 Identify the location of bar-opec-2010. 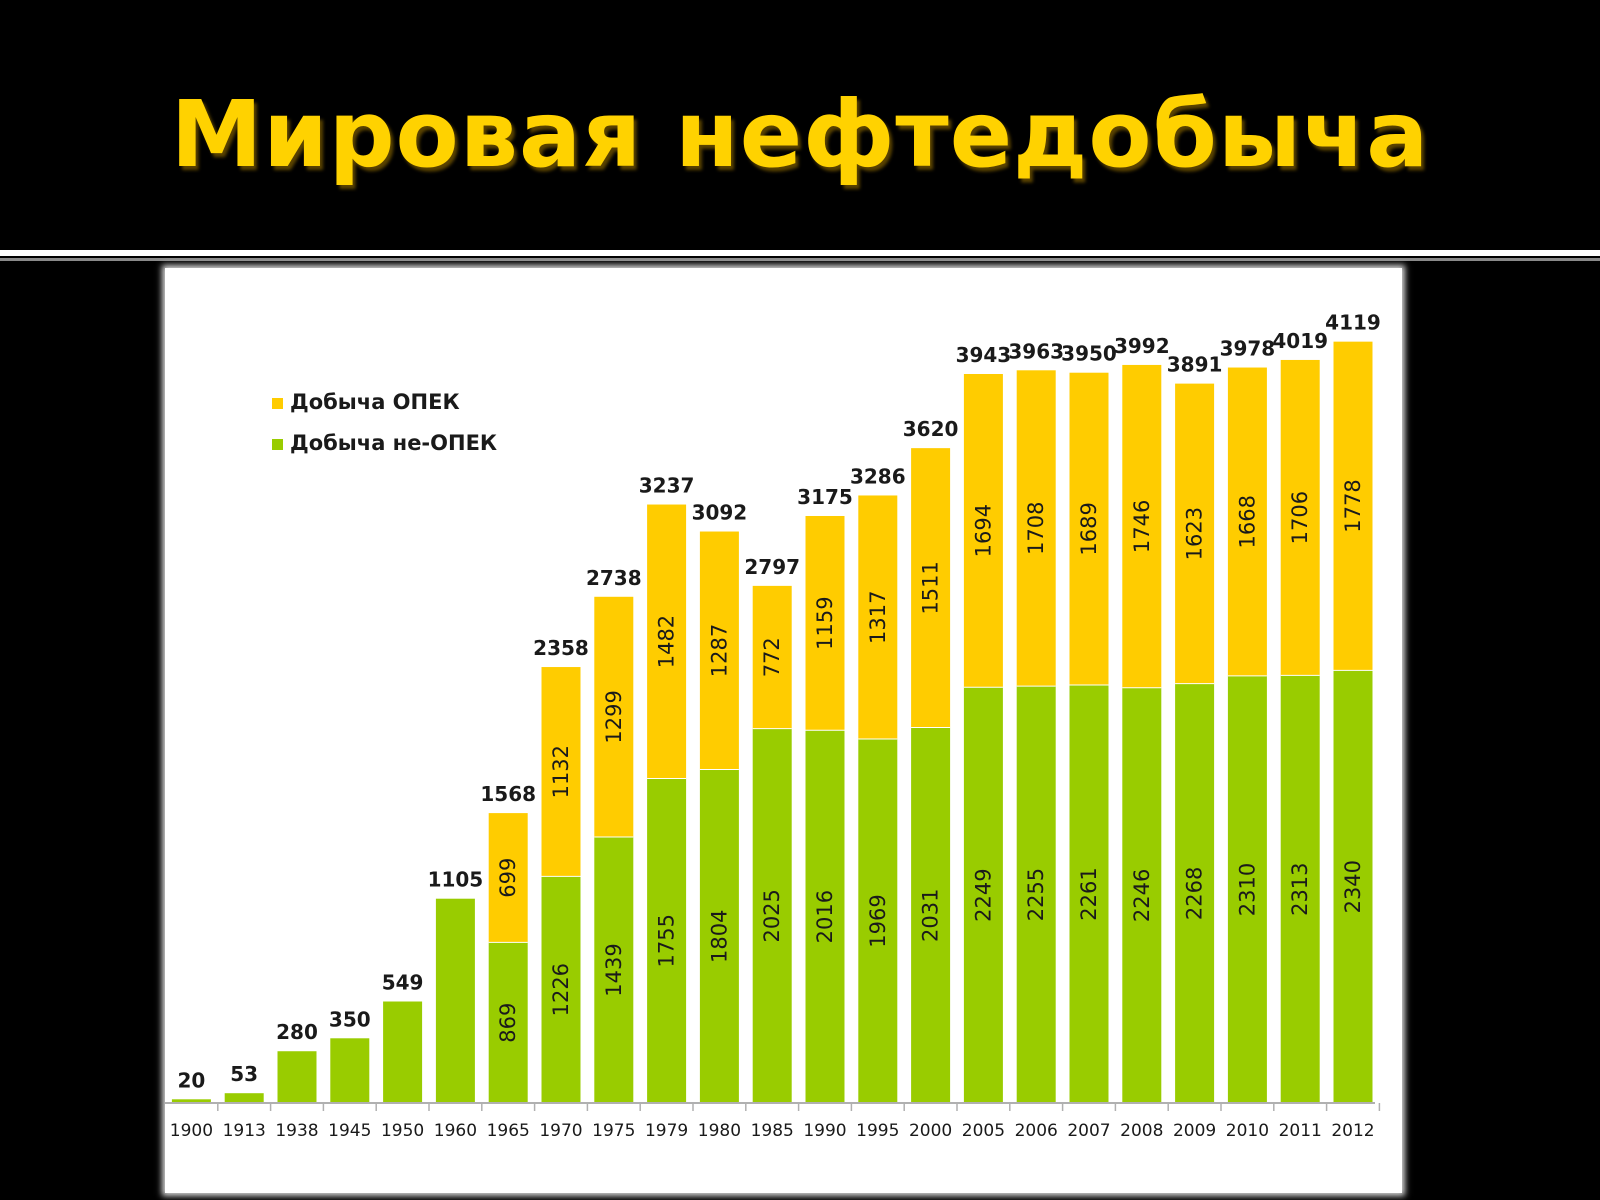
(1247, 521).